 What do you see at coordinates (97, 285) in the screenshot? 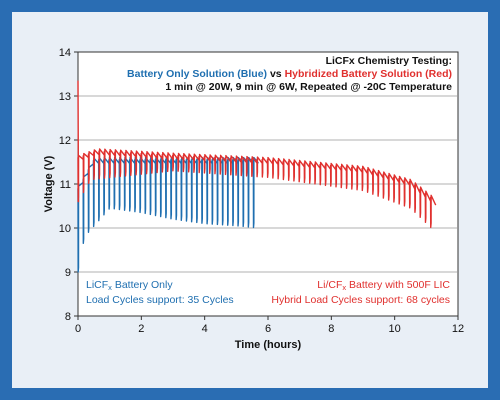
I see `annotation-text: LiCF` at bounding box center [97, 285].